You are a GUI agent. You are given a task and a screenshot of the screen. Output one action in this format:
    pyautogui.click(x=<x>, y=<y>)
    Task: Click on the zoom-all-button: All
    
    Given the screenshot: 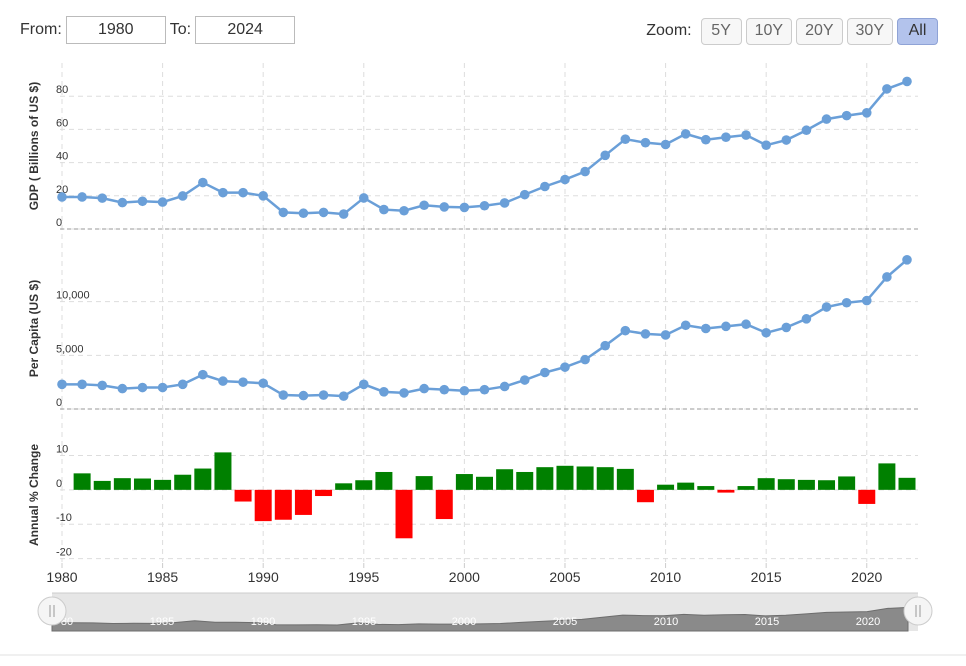 What is the action you would take?
    pyautogui.click(x=917, y=31)
    